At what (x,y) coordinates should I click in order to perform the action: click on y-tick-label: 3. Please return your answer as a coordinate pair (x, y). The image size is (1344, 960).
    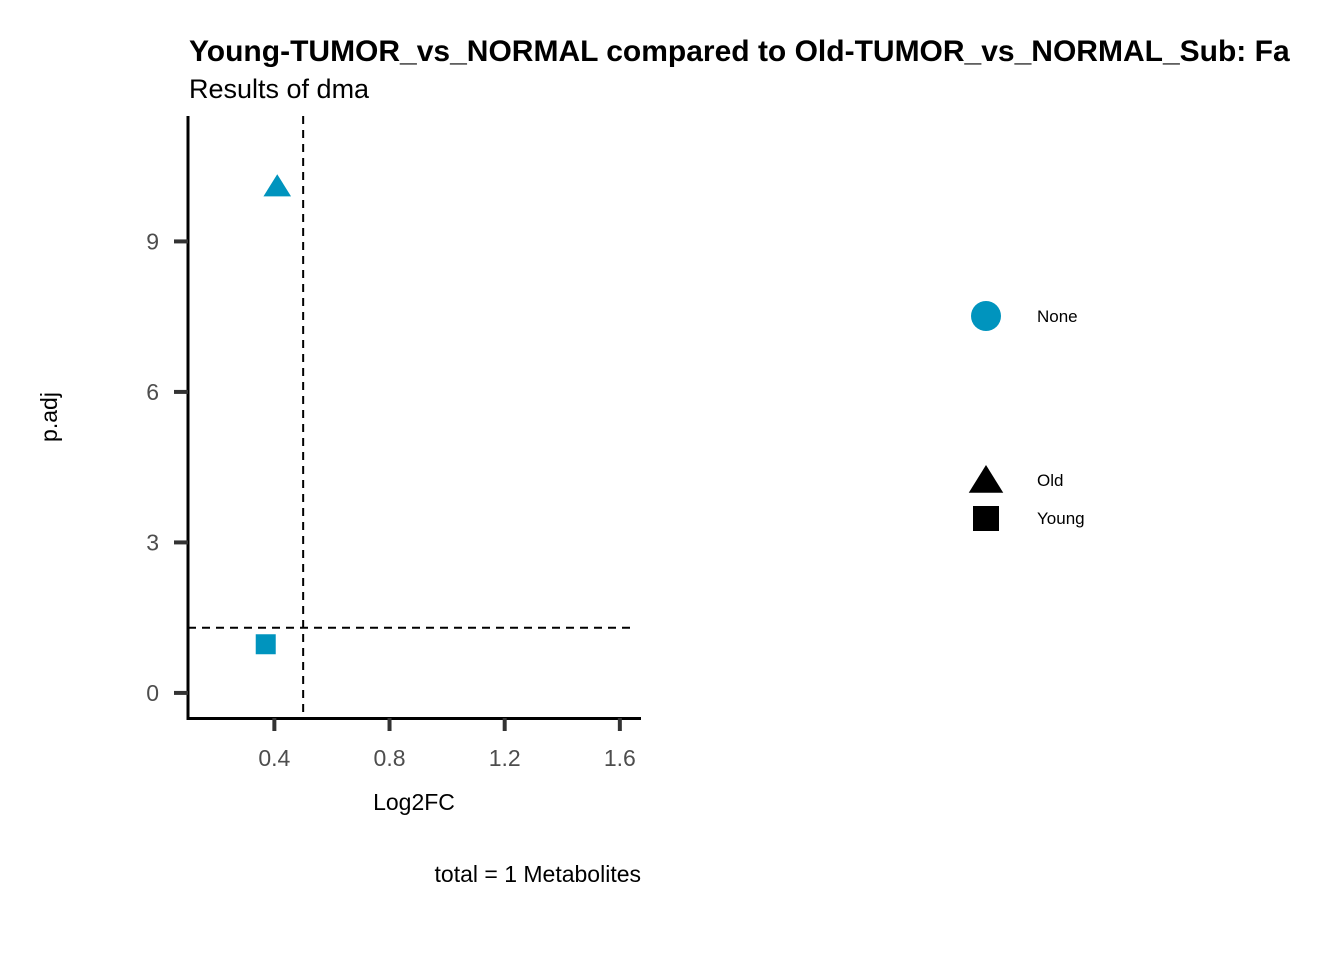
    Looking at the image, I should click on (152, 542).